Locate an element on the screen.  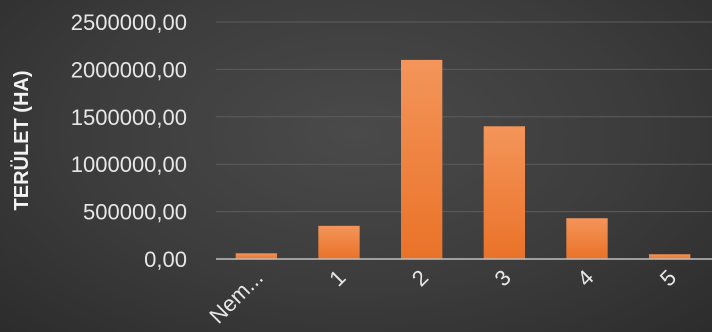
y-tick-label: 500000,00 is located at coordinates (135, 212).